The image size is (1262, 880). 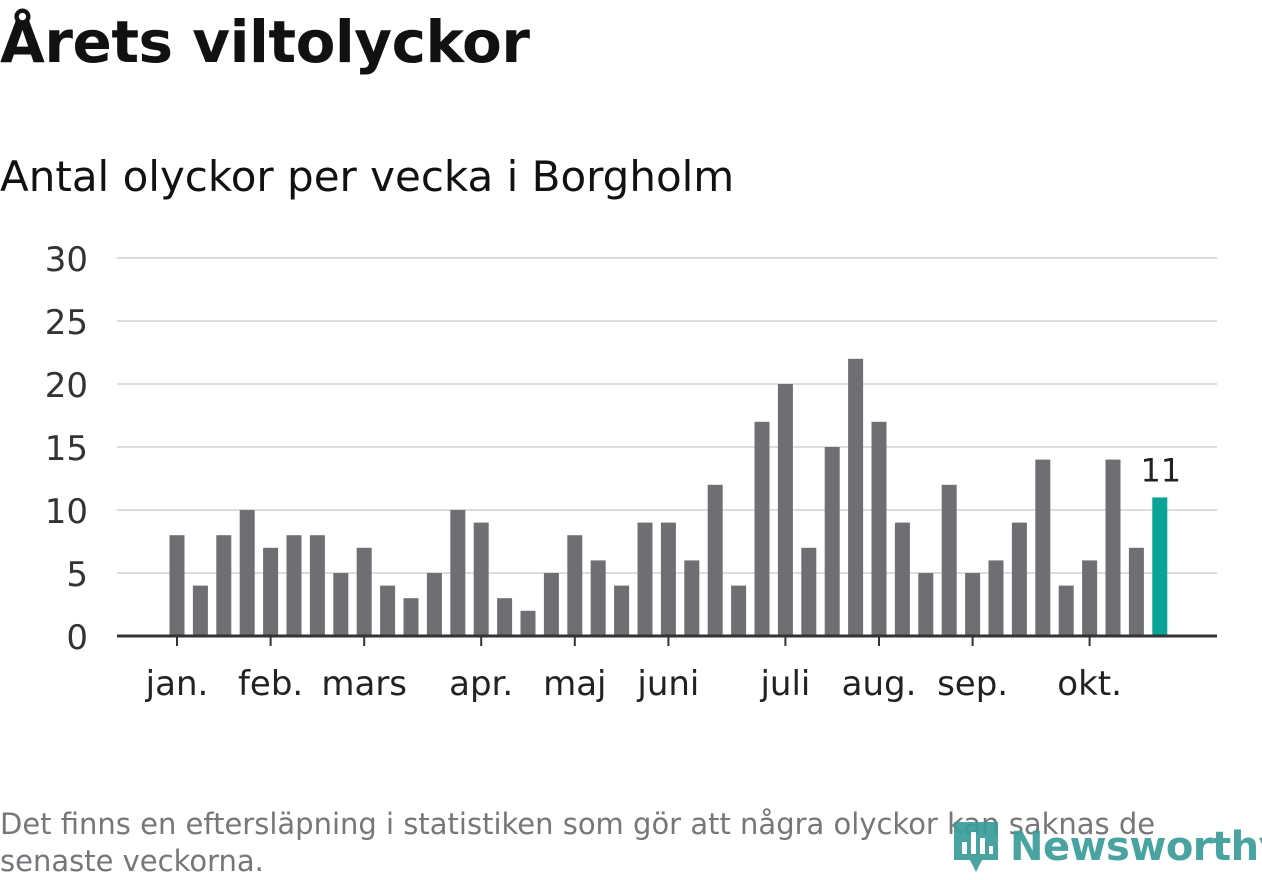 I want to click on bar-chart-pin-icon, so click(x=976, y=847).